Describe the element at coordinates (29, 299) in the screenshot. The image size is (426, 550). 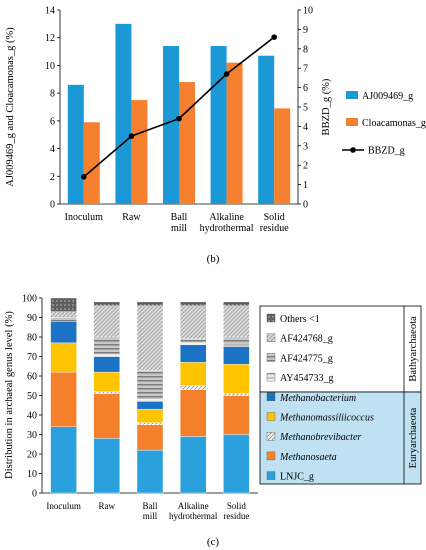
I see `c-ytick-label-100: 100` at that location.